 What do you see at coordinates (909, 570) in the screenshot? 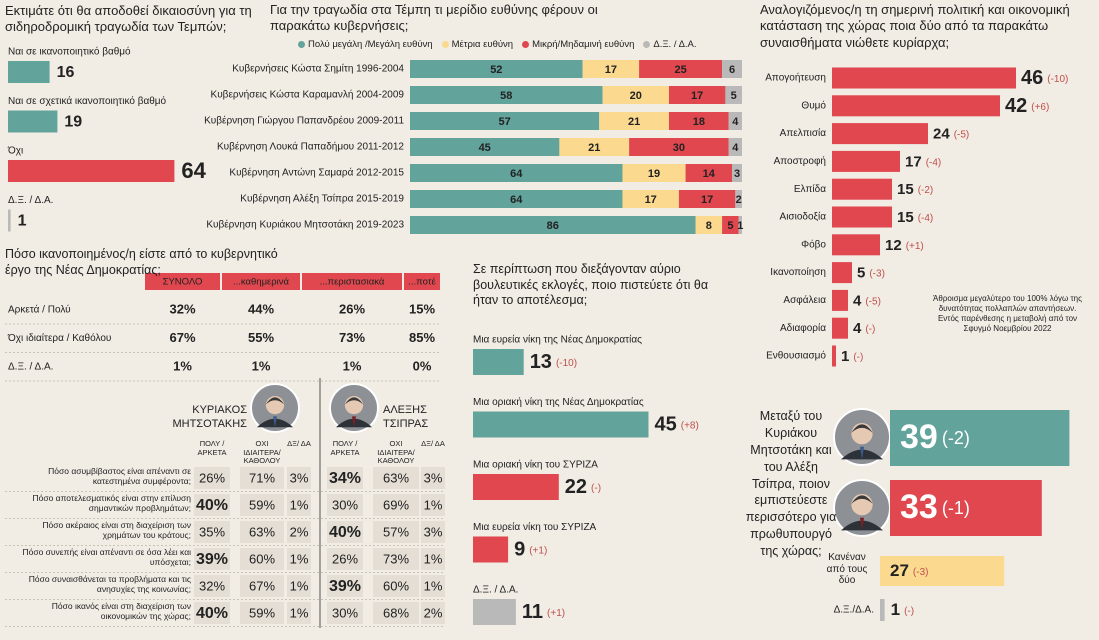
I see `value-group: 27 (-3)` at bounding box center [909, 570].